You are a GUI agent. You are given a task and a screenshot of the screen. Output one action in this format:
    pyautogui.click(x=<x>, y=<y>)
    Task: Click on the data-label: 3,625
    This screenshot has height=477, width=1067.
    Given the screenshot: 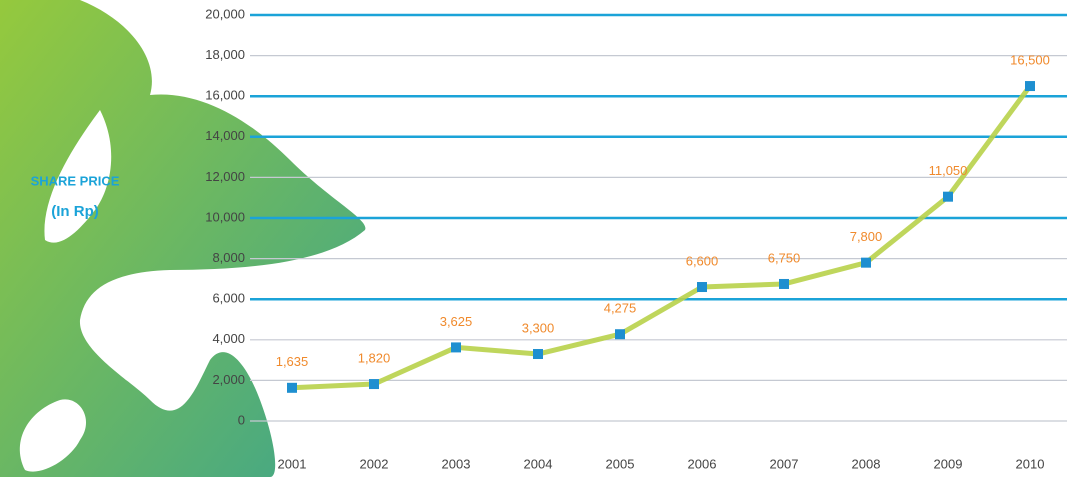 What is the action you would take?
    pyautogui.click(x=456, y=321)
    